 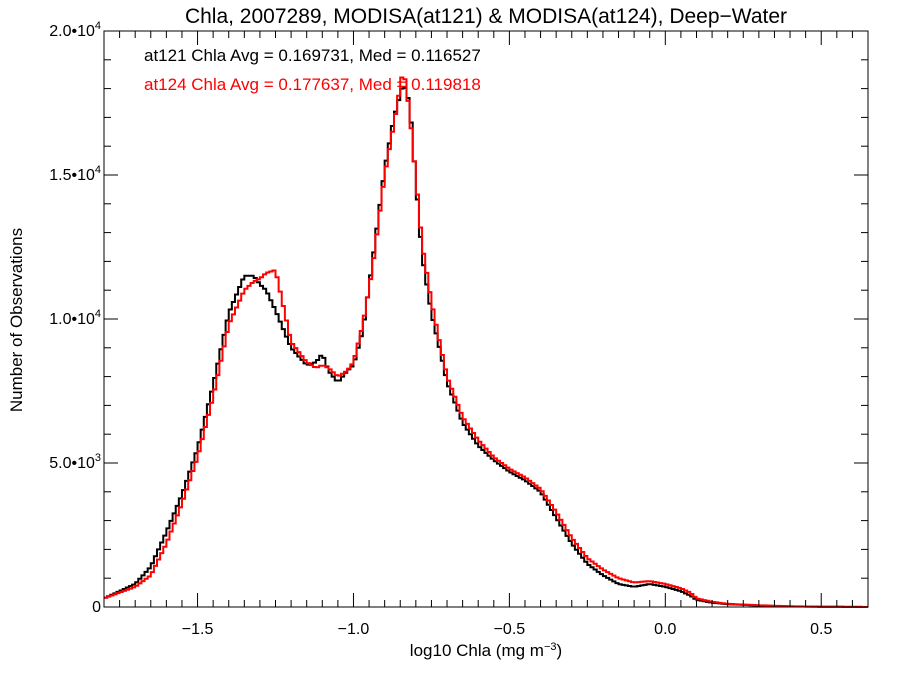 I want to click on y-axis-label: Number of Observations, so click(x=16, y=320).